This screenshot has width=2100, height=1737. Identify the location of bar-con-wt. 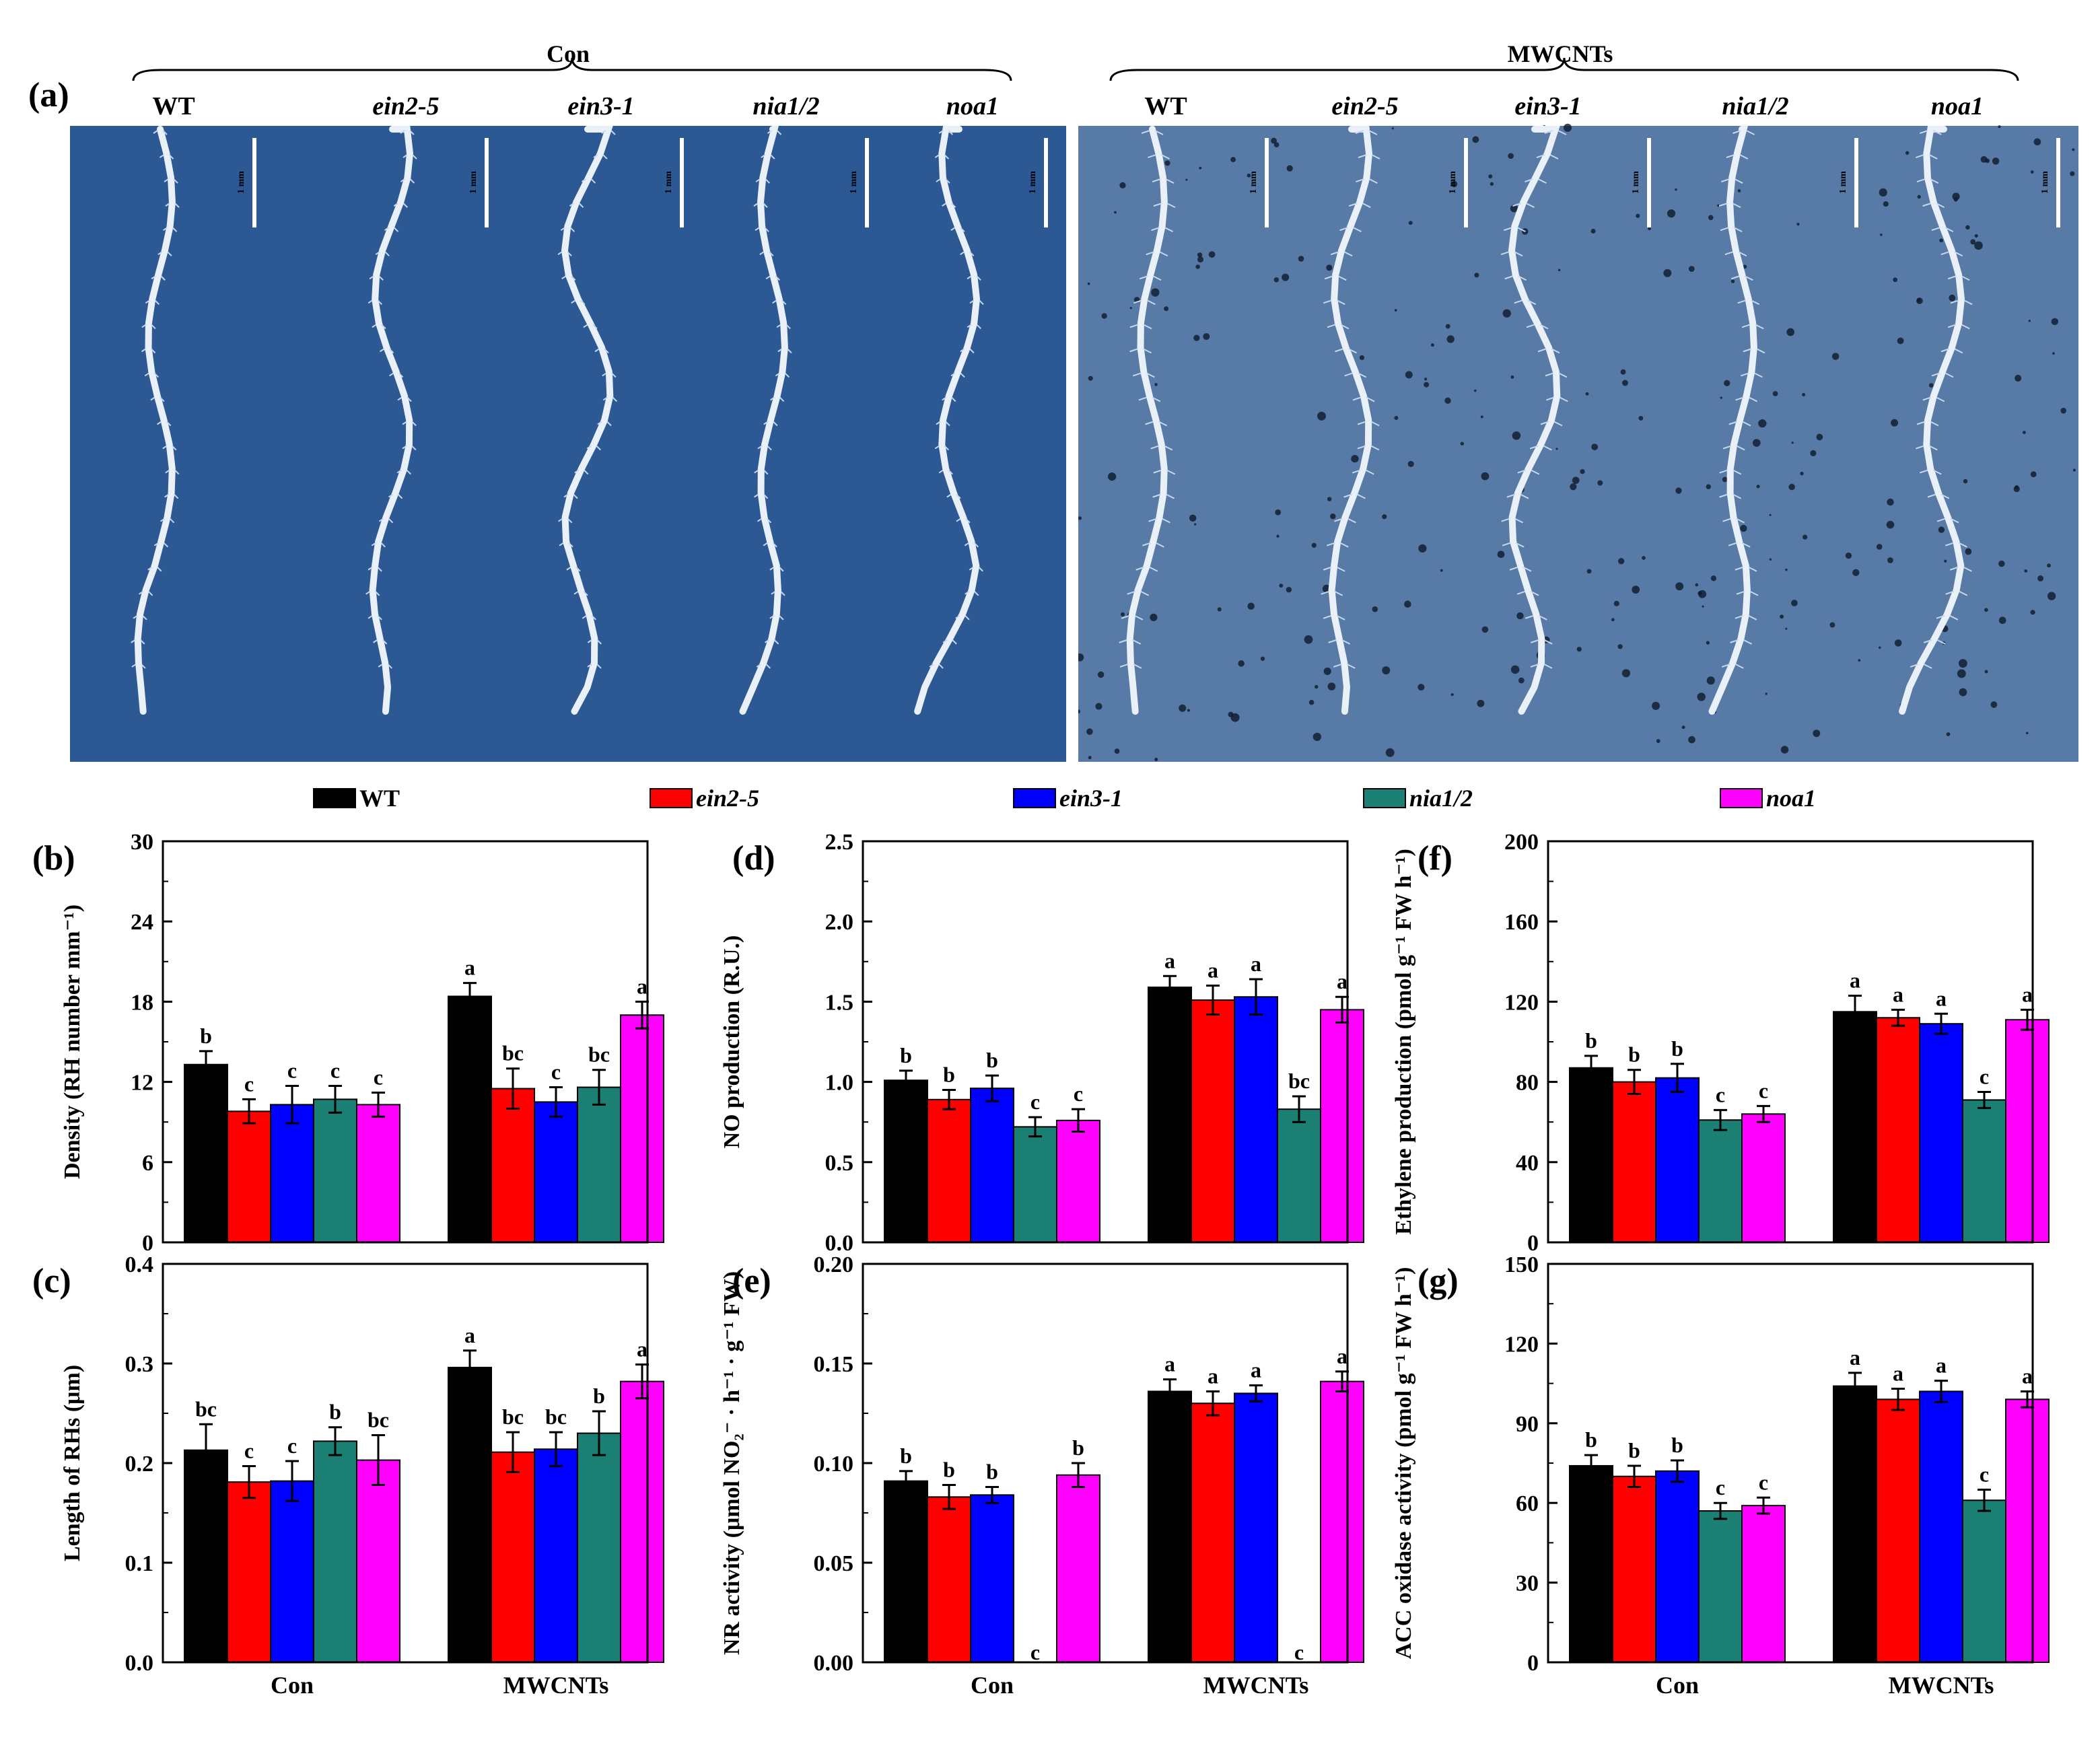
(906, 1571).